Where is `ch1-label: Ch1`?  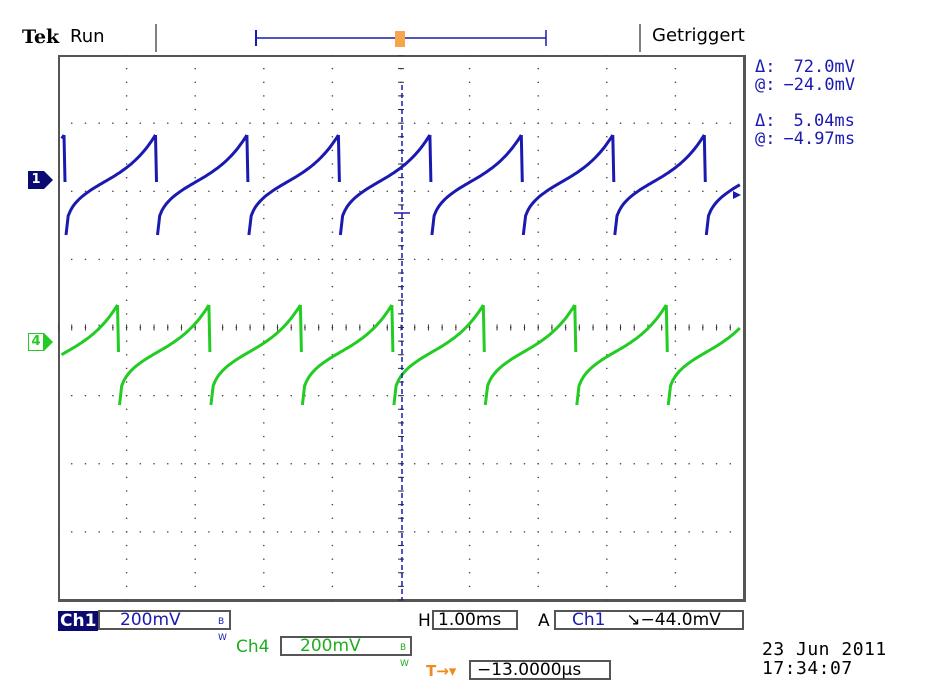 ch1-label: Ch1 is located at coordinates (78, 621).